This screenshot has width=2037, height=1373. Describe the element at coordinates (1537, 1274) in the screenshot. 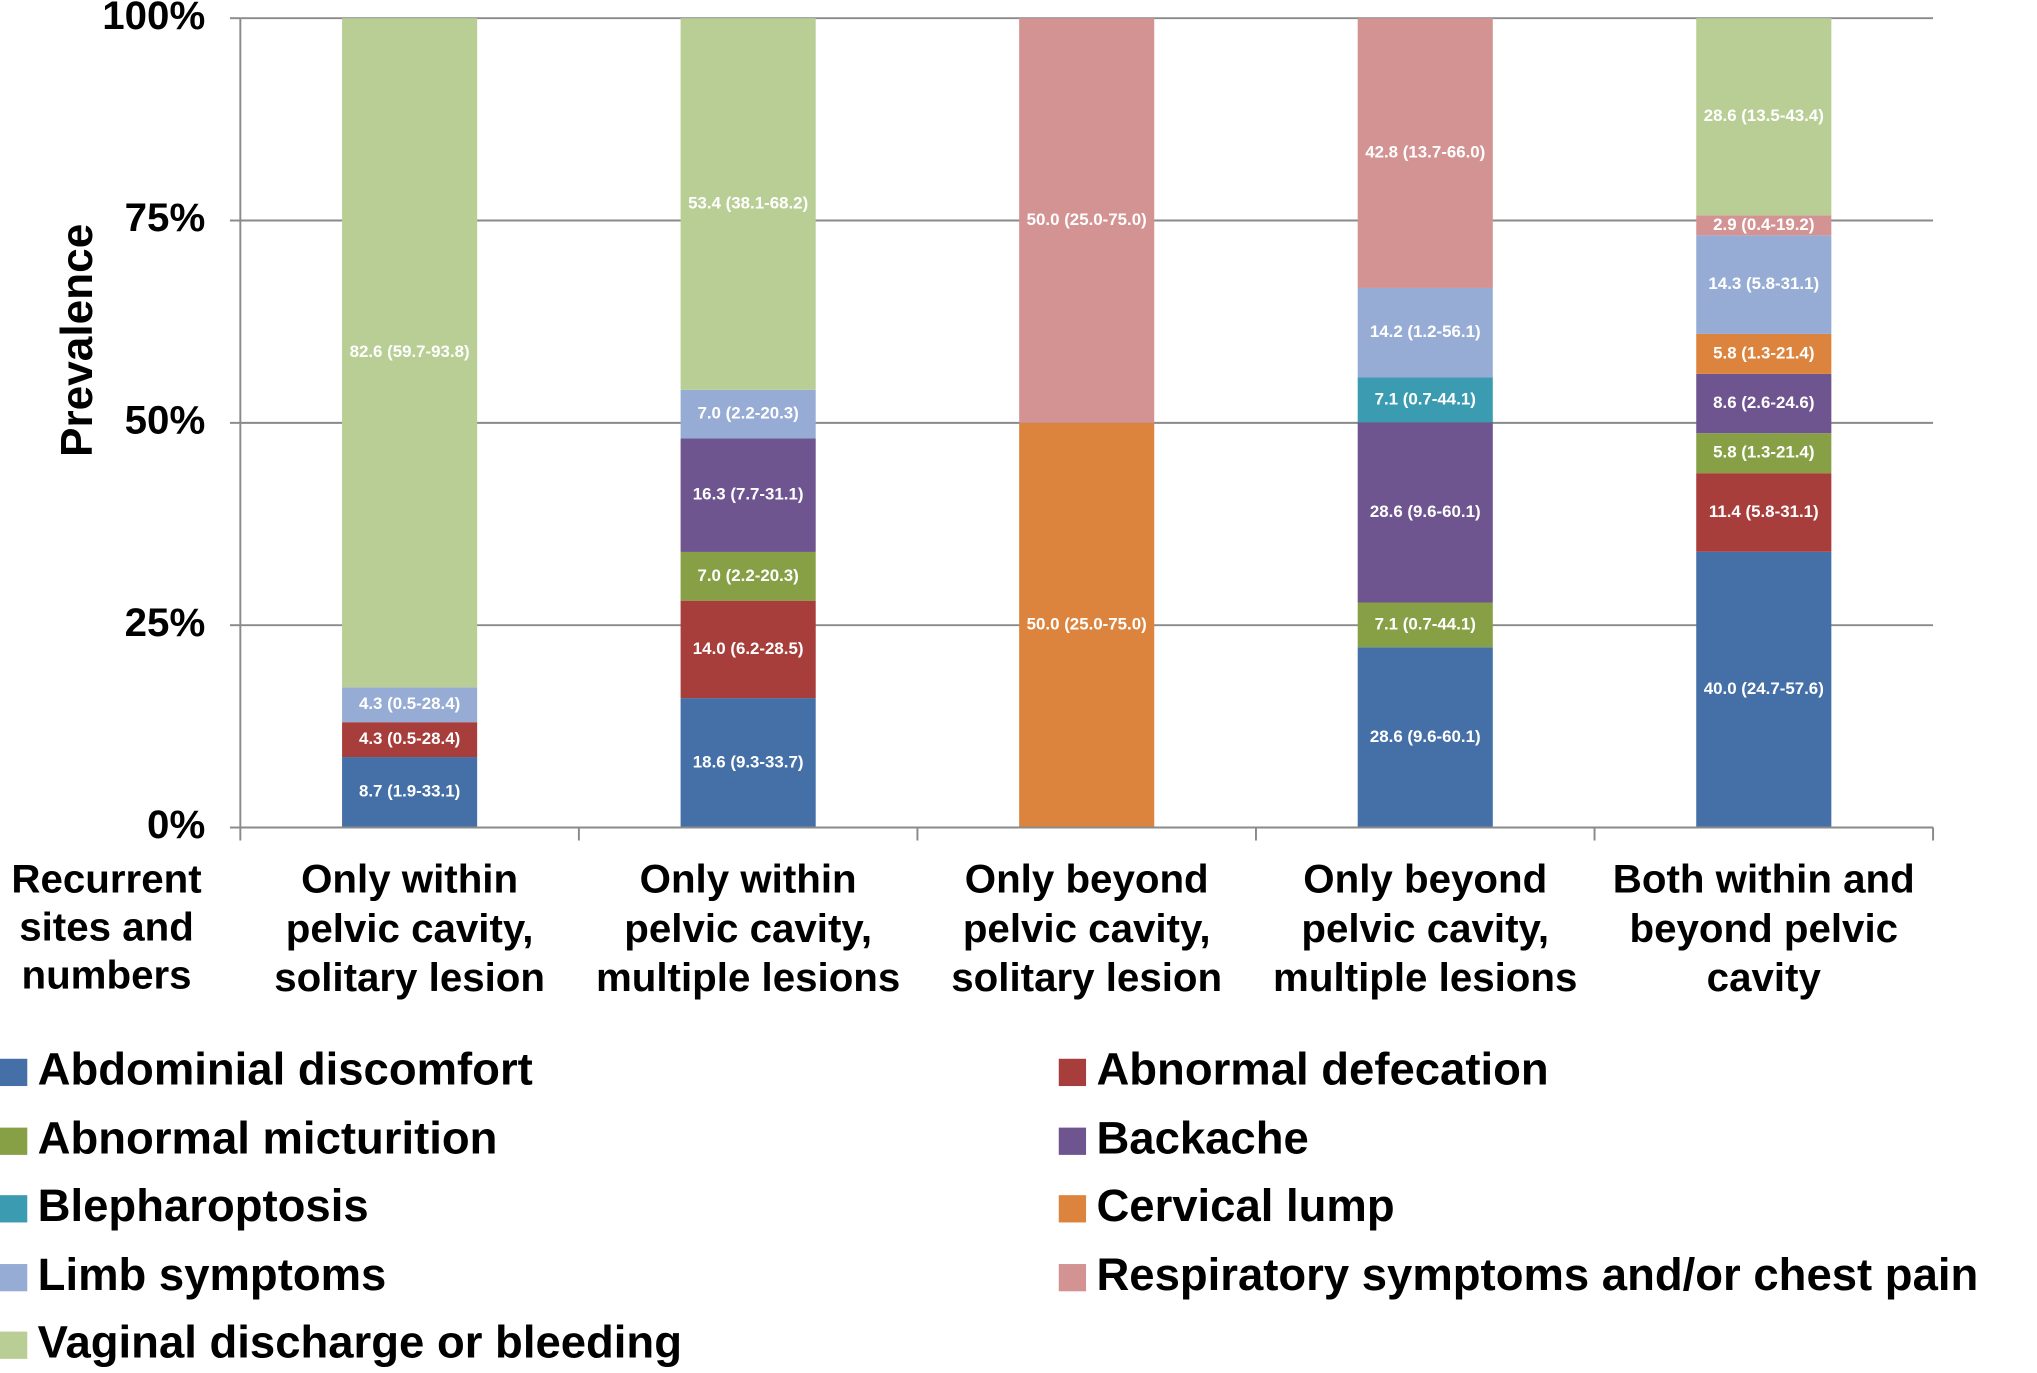

I see `legend-label: Respiratory symptoms and/or chest pain` at that location.